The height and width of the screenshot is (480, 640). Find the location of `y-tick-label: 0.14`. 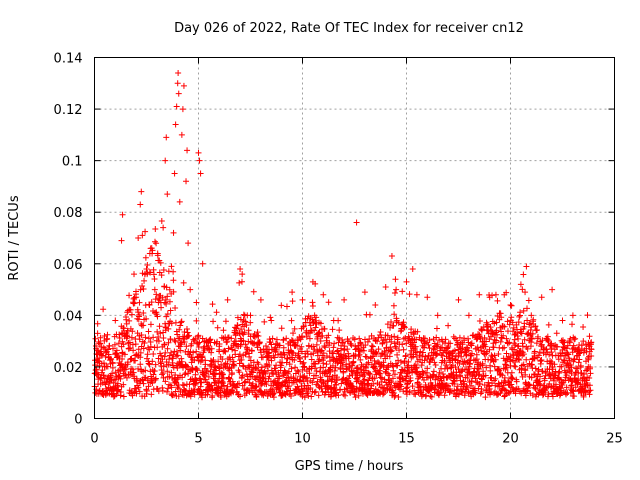

y-tick-label: 0.14 is located at coordinates (68, 59).